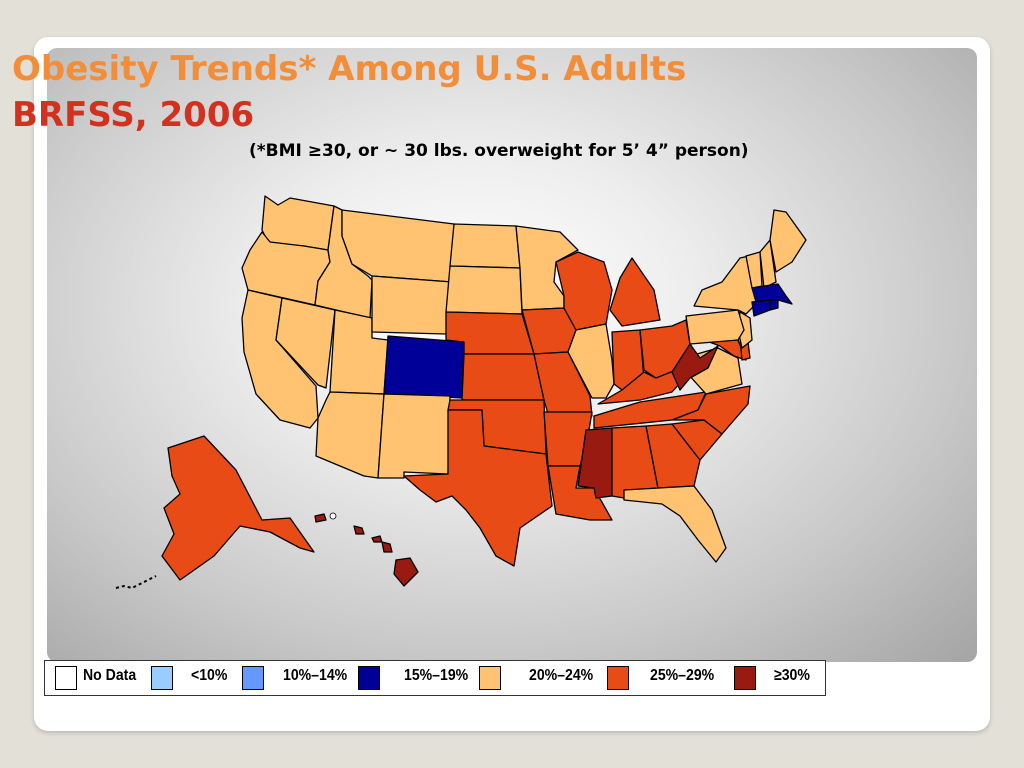 The height and width of the screenshot is (768, 1024). What do you see at coordinates (412, 305) in the screenshot?
I see `state-wyoming` at bounding box center [412, 305].